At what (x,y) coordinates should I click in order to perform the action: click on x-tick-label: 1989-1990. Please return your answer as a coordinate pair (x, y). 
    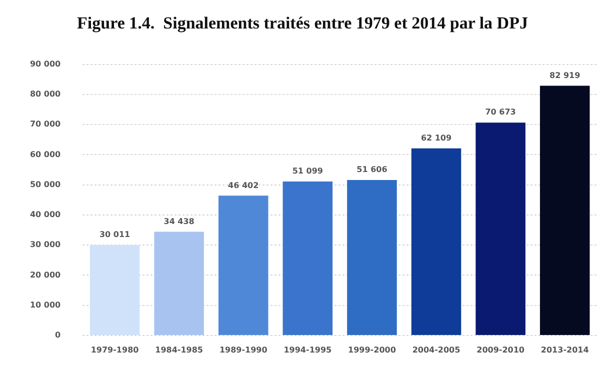
    Looking at the image, I should click on (243, 349).